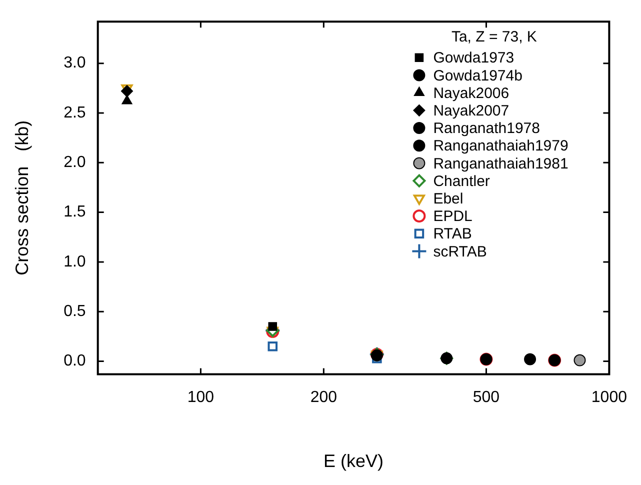 The image size is (641, 485). I want to click on y-tick-label: 1.0, so click(75, 261).